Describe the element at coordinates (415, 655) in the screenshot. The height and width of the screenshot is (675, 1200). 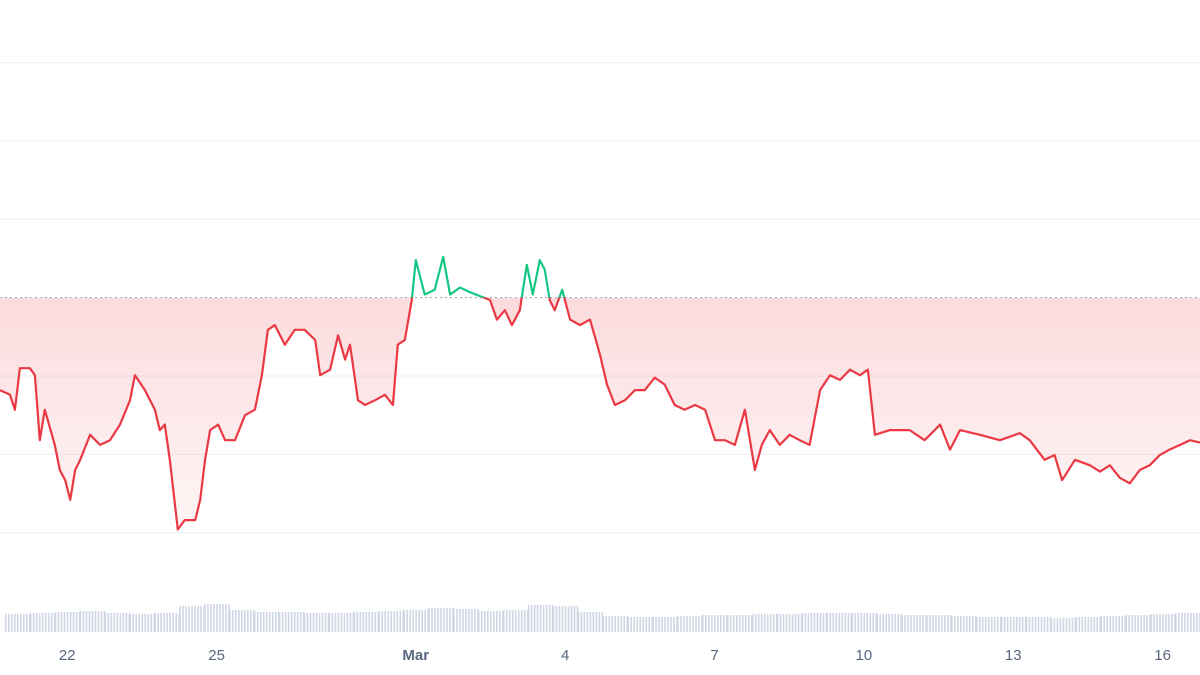
I see `x-tick-label: Mar` at that location.